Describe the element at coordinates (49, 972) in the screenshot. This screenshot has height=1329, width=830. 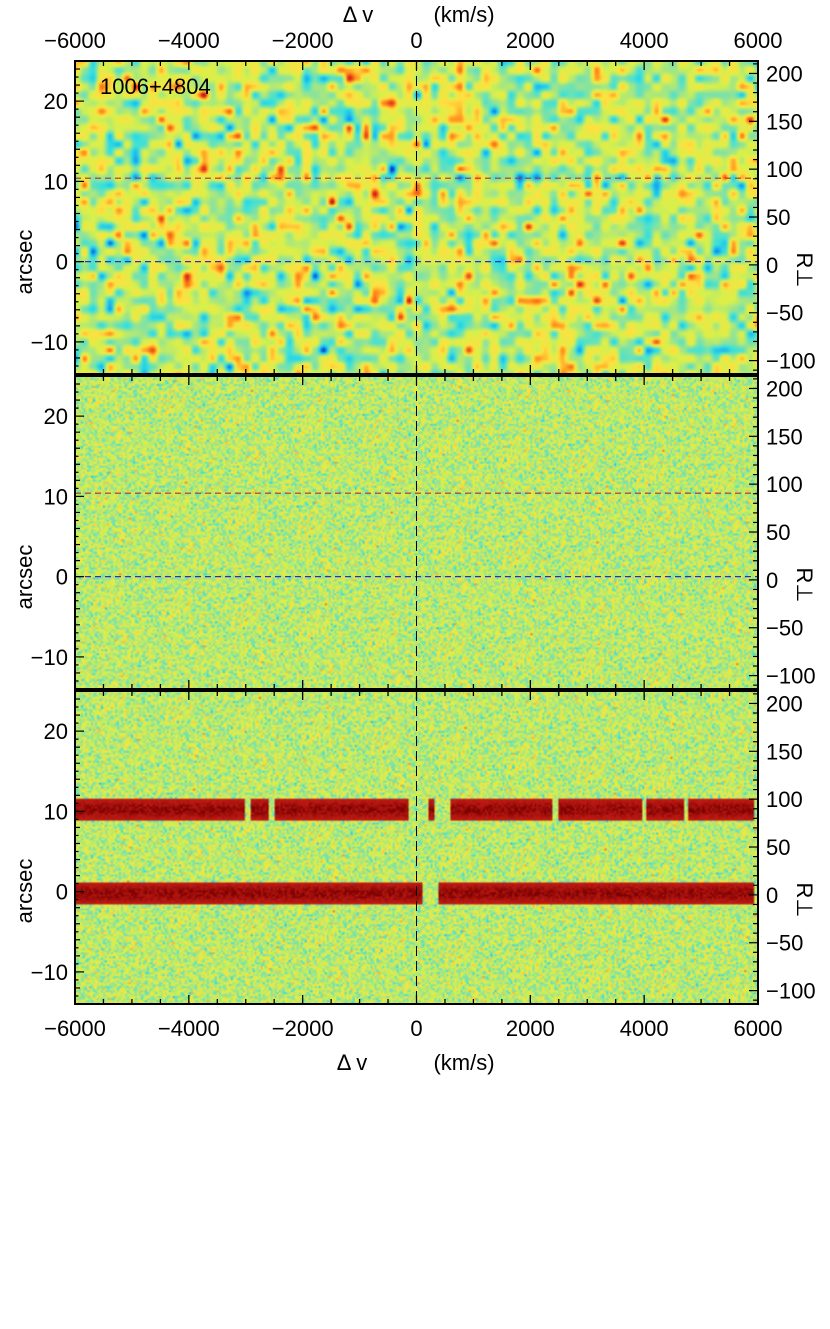
I see `y-tick-label-left-panel-3: −10` at that location.